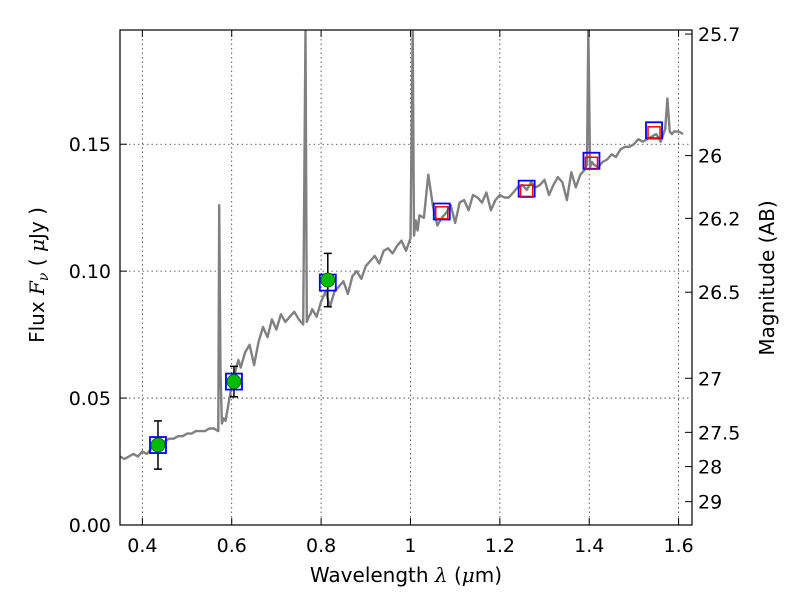  What do you see at coordinates (37, 262) in the screenshot?
I see `ylabel-part: (` at bounding box center [37, 262].